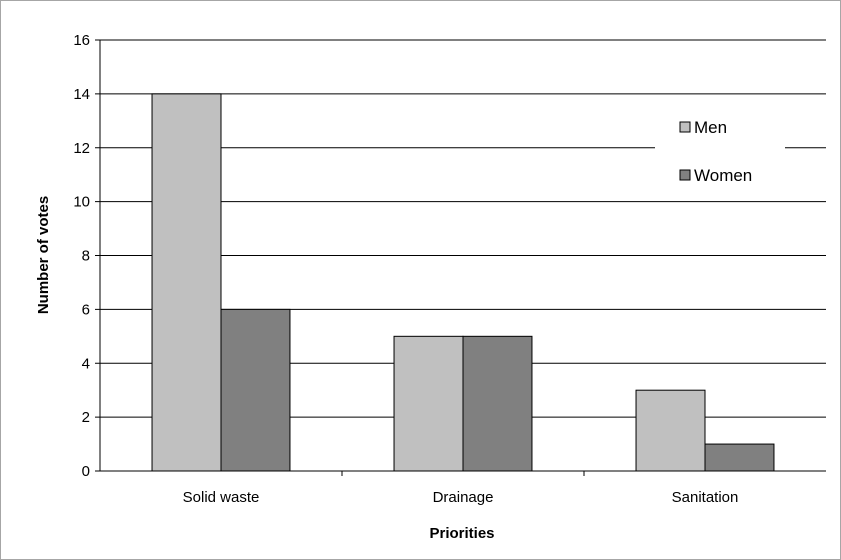  What do you see at coordinates (670, 430) in the screenshot?
I see `bar-men-sanitation` at bounding box center [670, 430].